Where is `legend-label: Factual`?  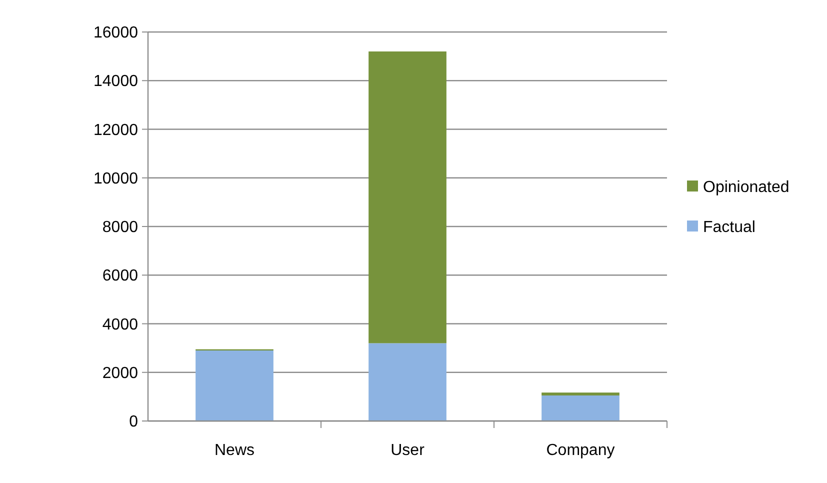 legend-label: Factual is located at coordinates (729, 227).